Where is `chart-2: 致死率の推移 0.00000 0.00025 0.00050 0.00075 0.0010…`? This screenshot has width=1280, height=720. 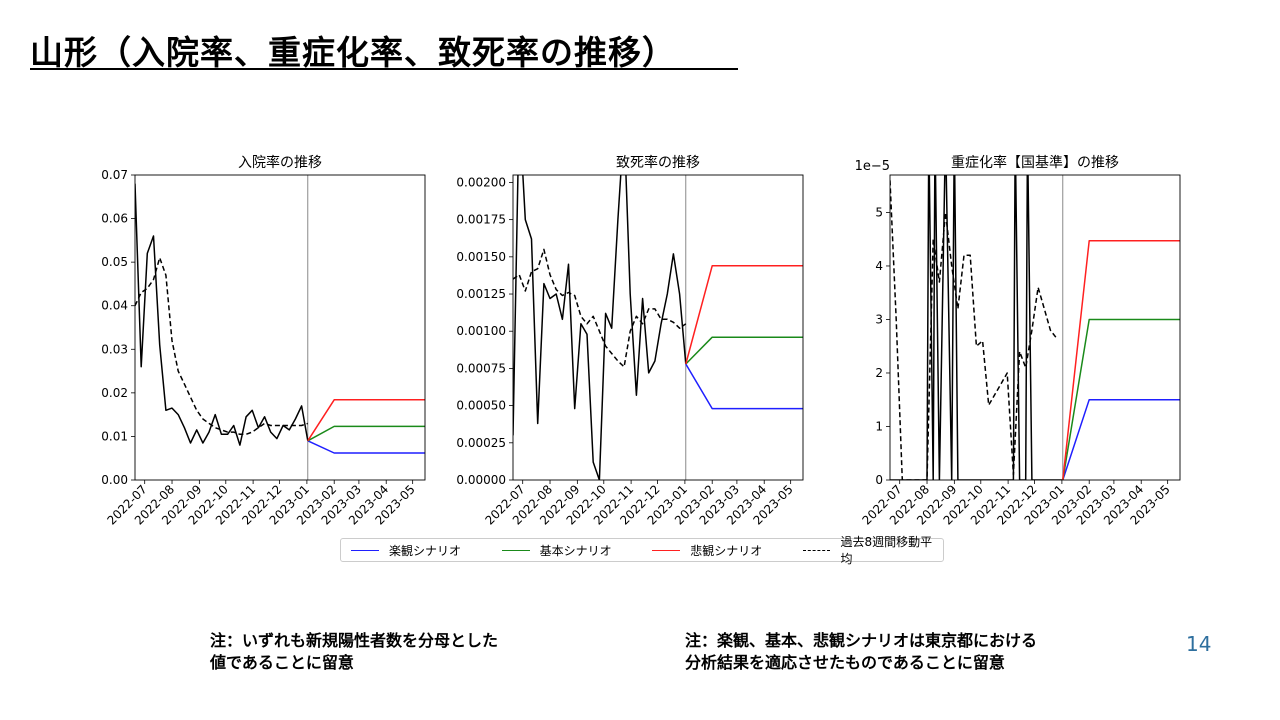 chart-2: 致死率の推移 0.00000 0.00025 0.00050 0.00075 0.0010… is located at coordinates (630, 341).